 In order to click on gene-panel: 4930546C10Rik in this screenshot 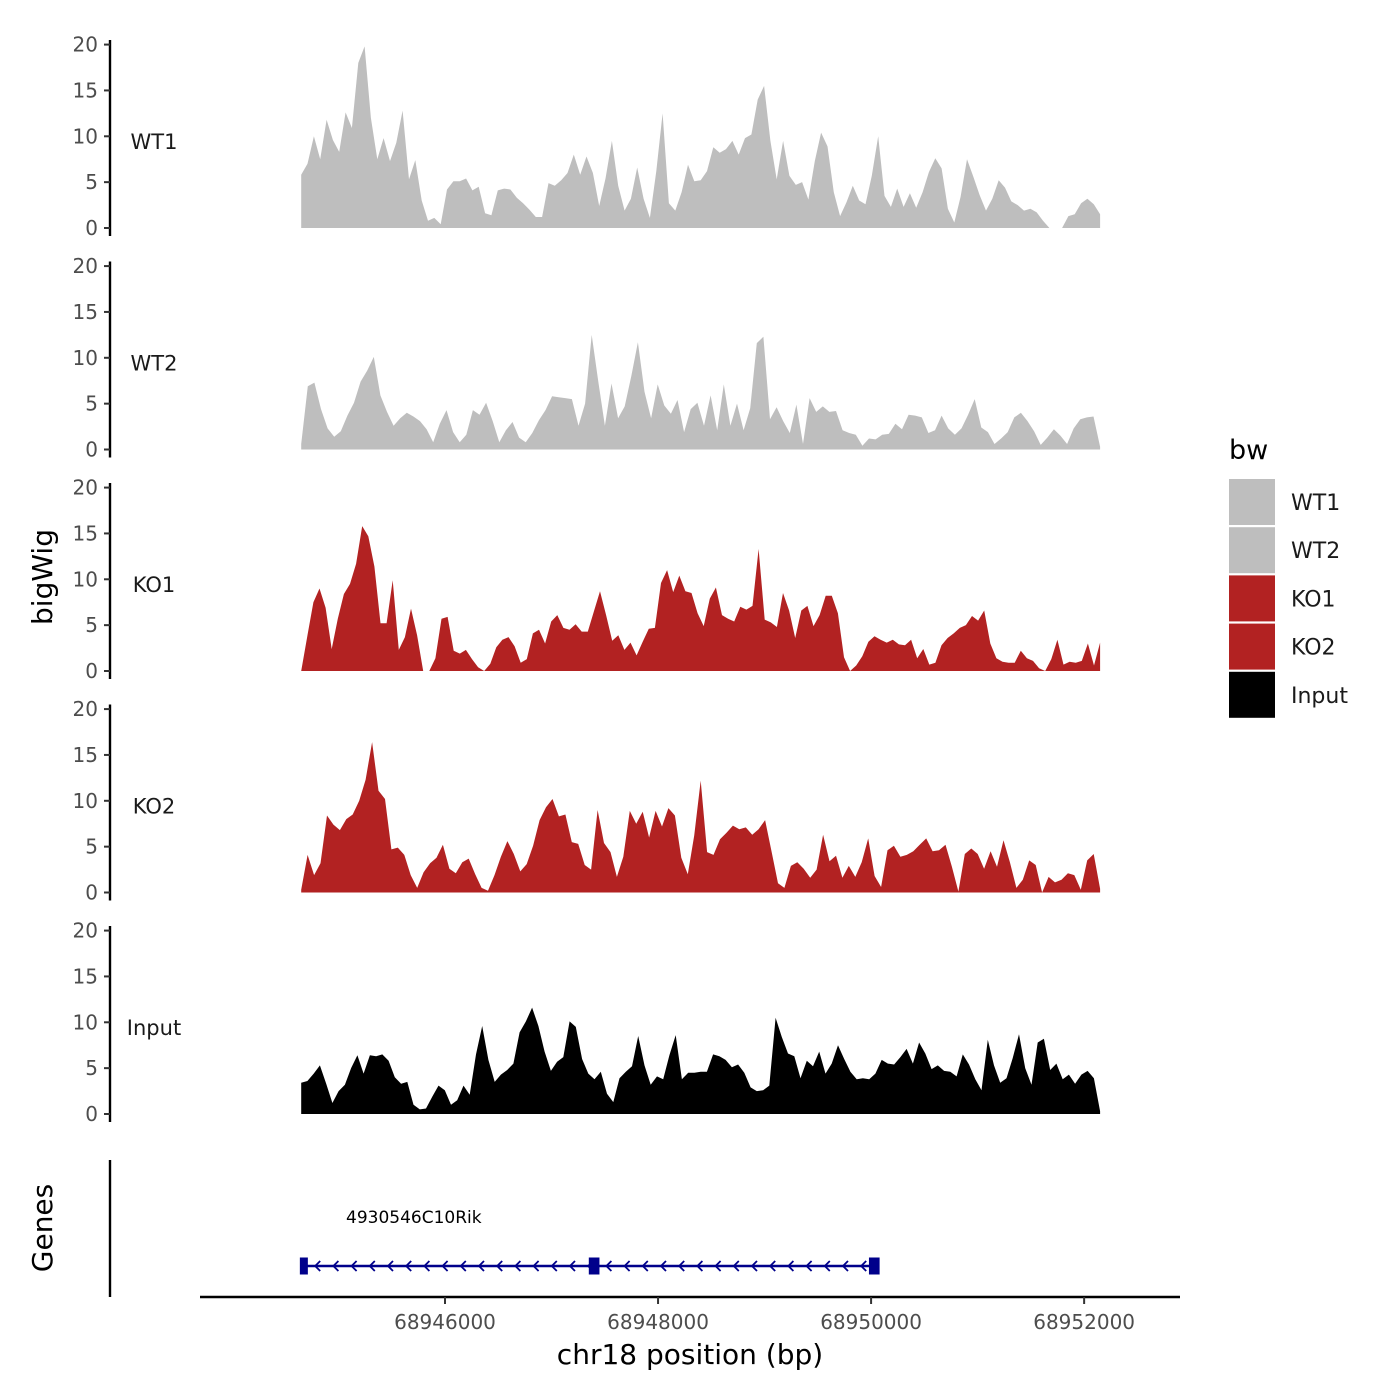, I will do `click(494, 1228)`.